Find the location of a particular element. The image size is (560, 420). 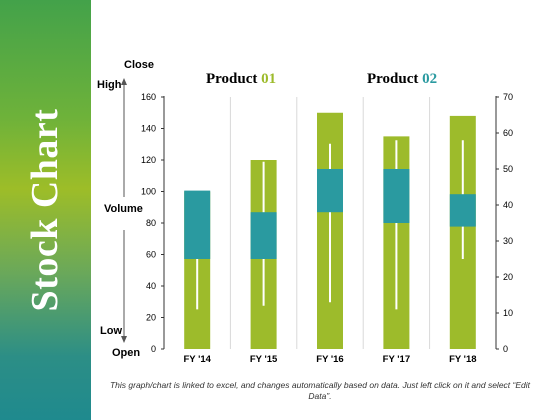

left-tick-label: 120 is located at coordinates (148, 160).